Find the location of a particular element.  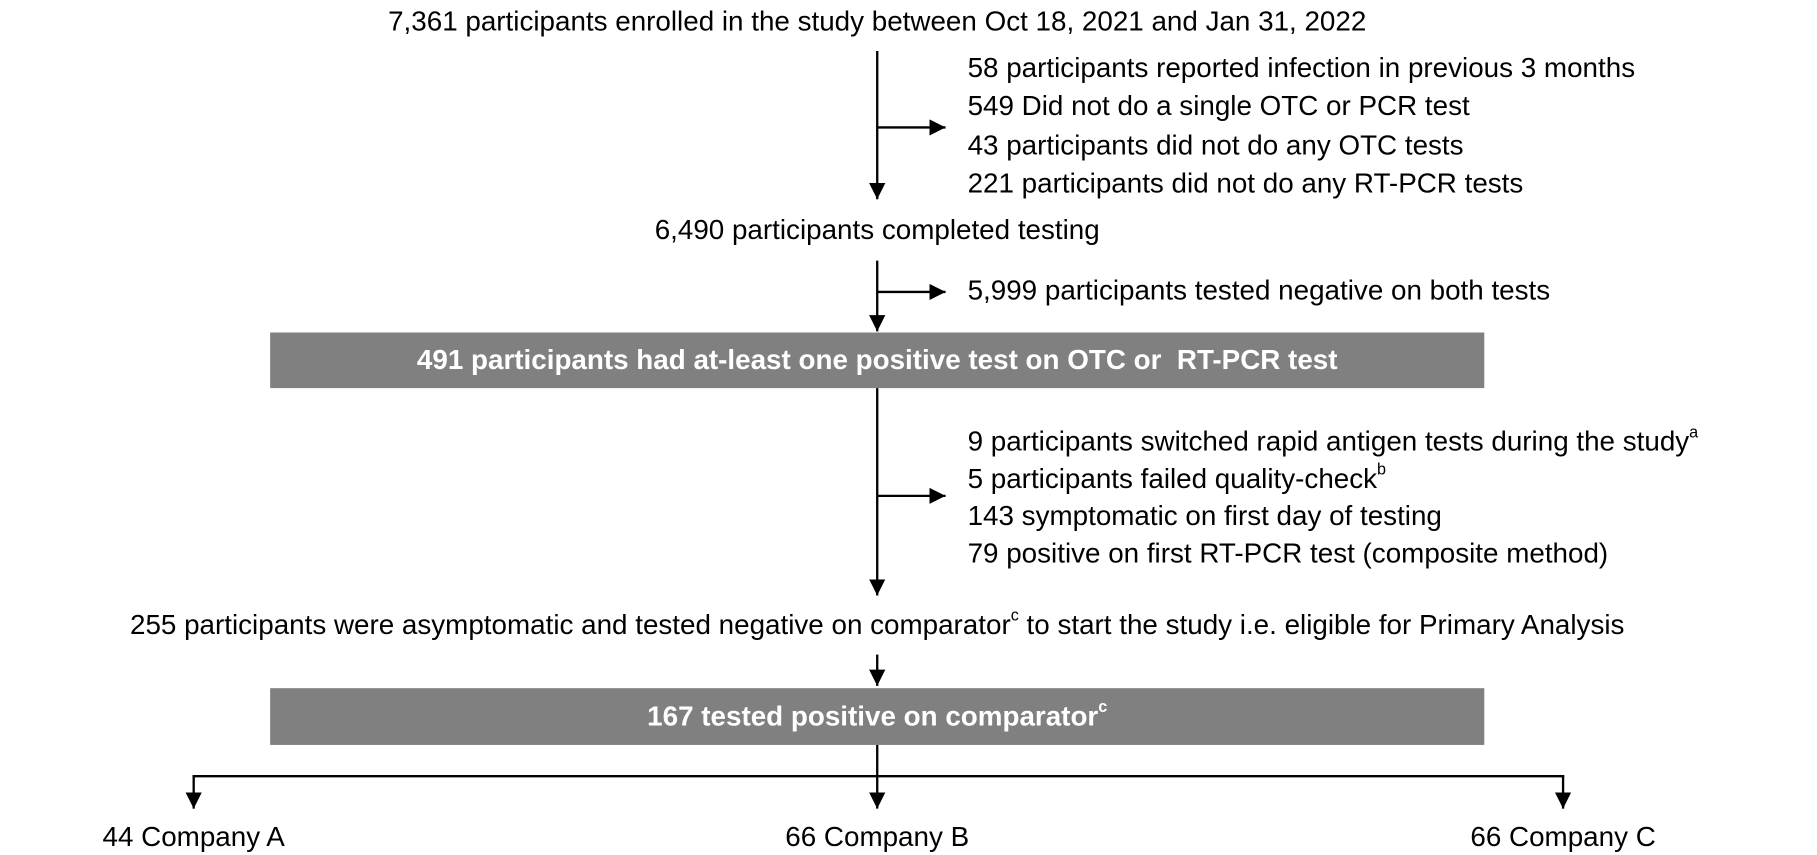

exclusion-text: 5 participants failed quality-checkb is located at coordinates (1177, 477).